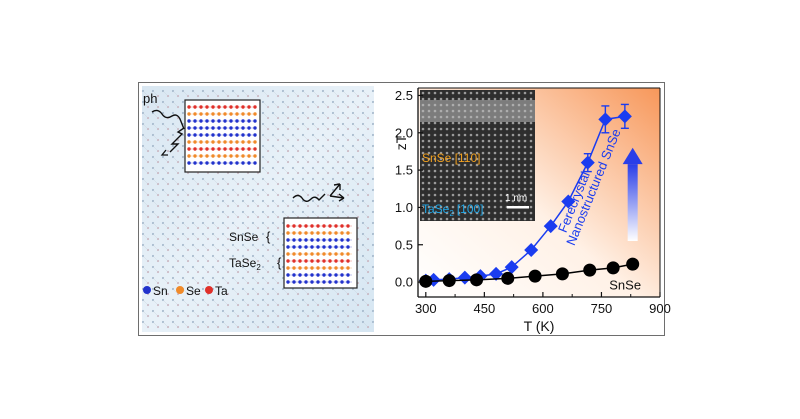 This screenshot has width=800, height=419. I want to click on x-axis-label: T (K), so click(539, 326).